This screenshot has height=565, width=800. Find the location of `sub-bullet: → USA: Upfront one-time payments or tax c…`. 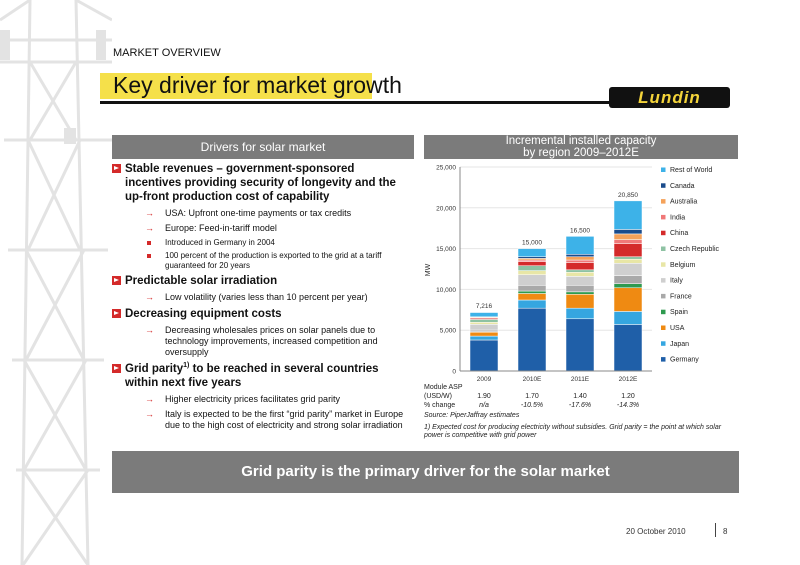

sub-bullet: → USA: Upfront one-time payments or tax c… is located at coordinates (262, 213).